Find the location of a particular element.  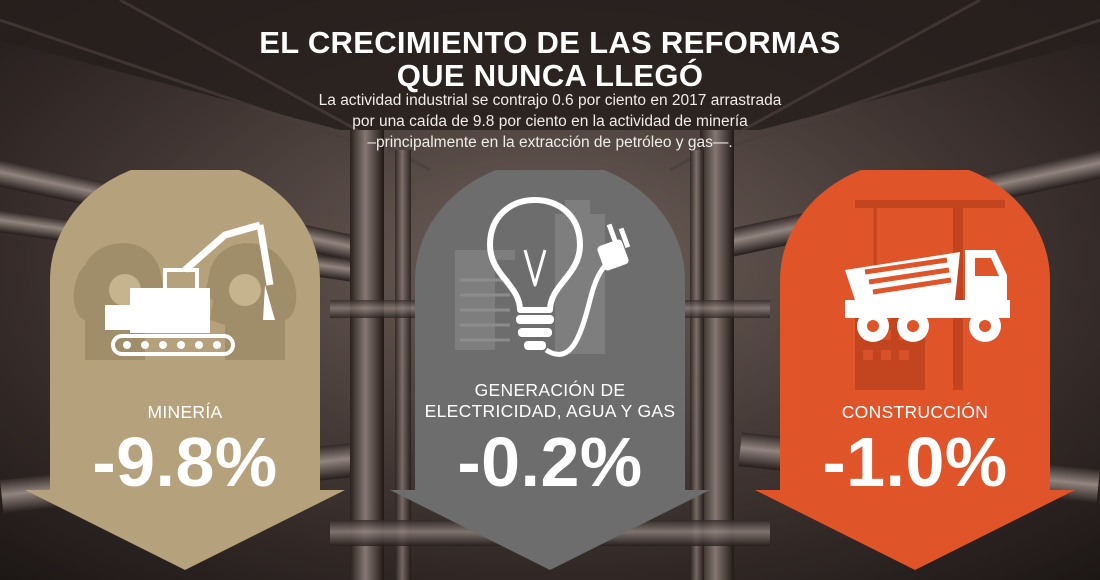

lightbulb-plug-icon is located at coordinates (543, 277).